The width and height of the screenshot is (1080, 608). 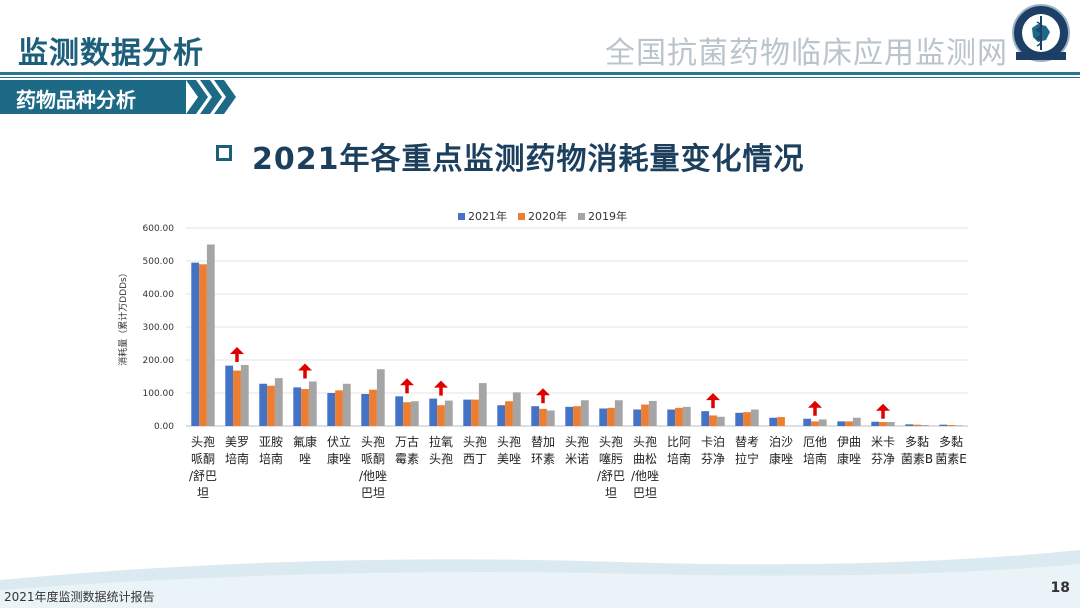 I want to click on slide-title: 2021年各重点监测药物消耗量变化情况, so click(x=528, y=159).